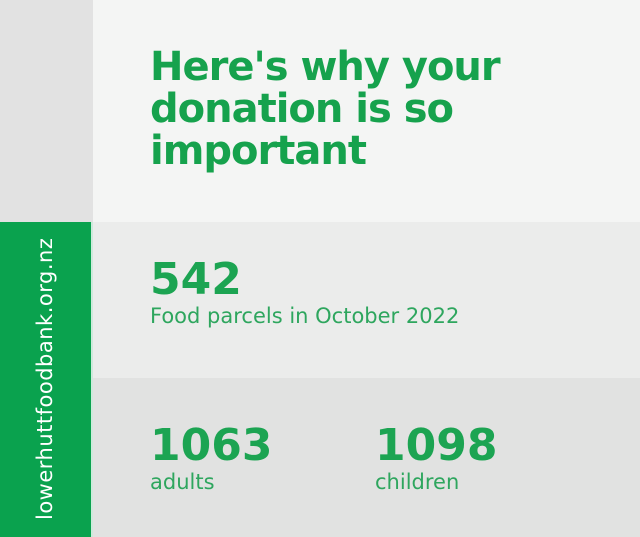 The width and height of the screenshot is (640, 537). Describe the element at coordinates (325, 109) in the screenshot. I see `headline: Here's why your donation is so important` at that location.